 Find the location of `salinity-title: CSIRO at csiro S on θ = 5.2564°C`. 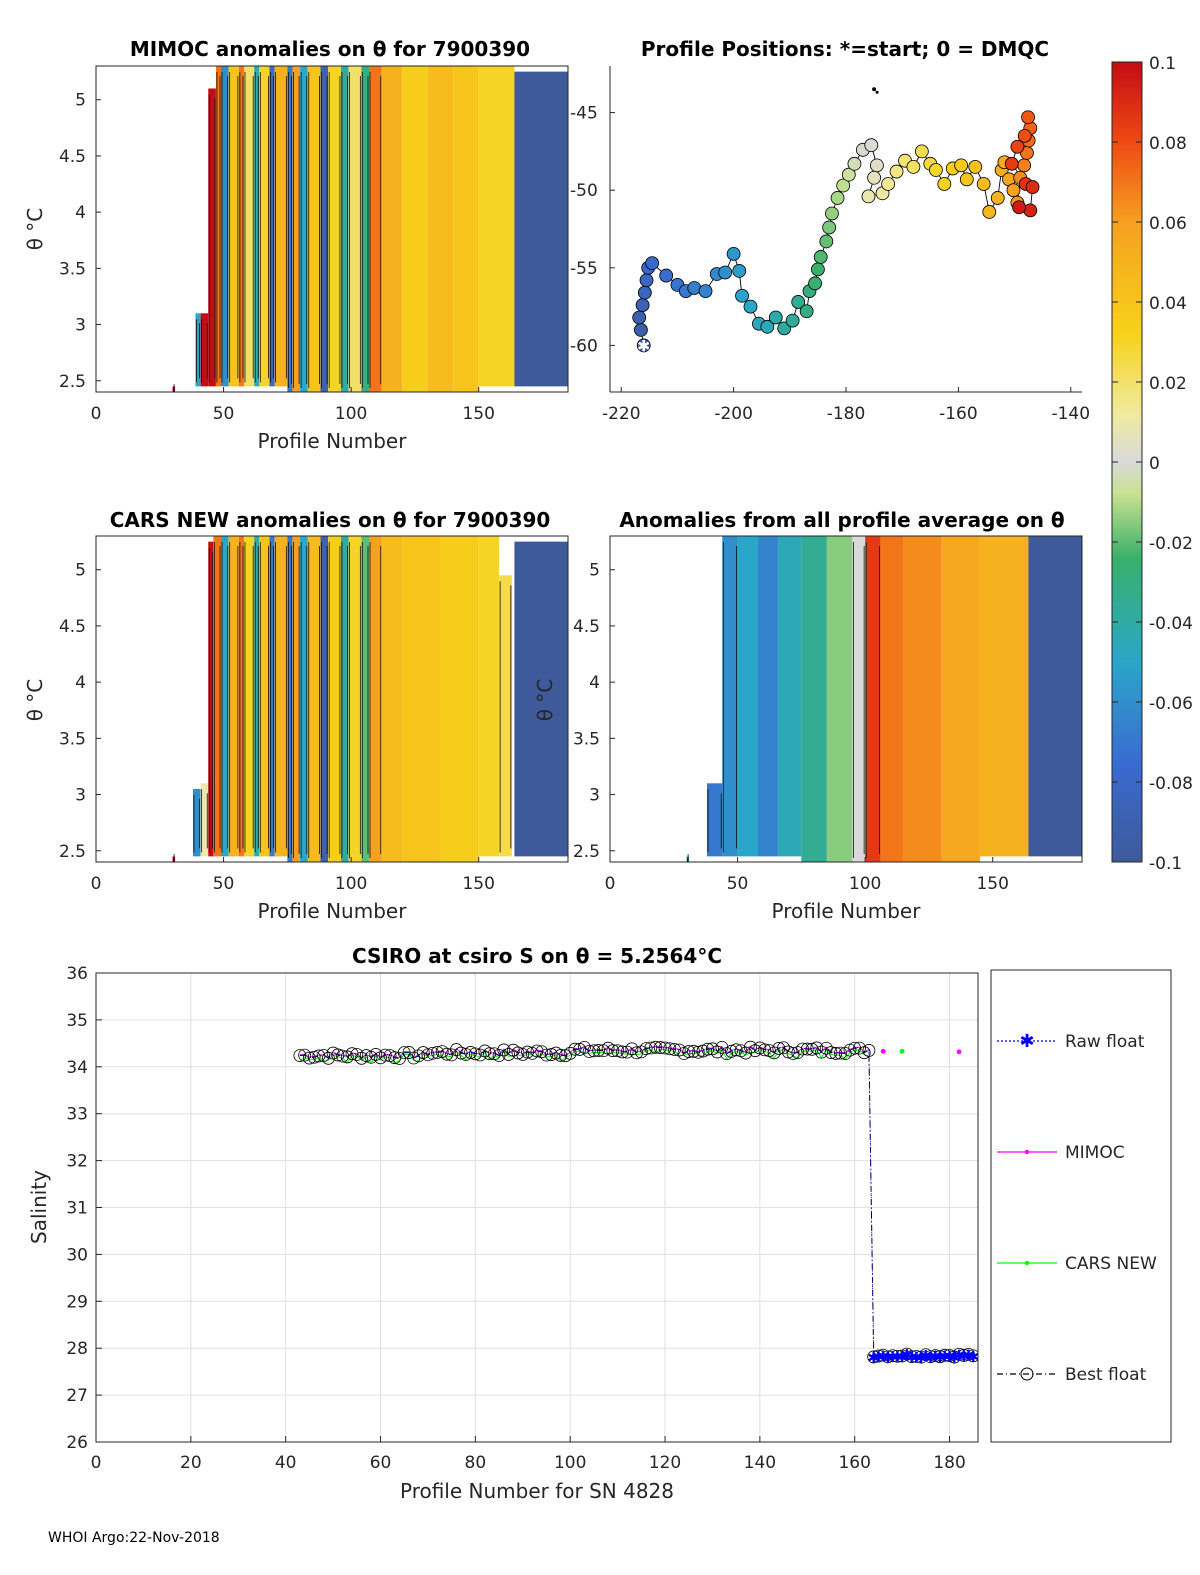

salinity-title: CSIRO at csiro S on θ = 5.2564°C is located at coordinates (537, 956).